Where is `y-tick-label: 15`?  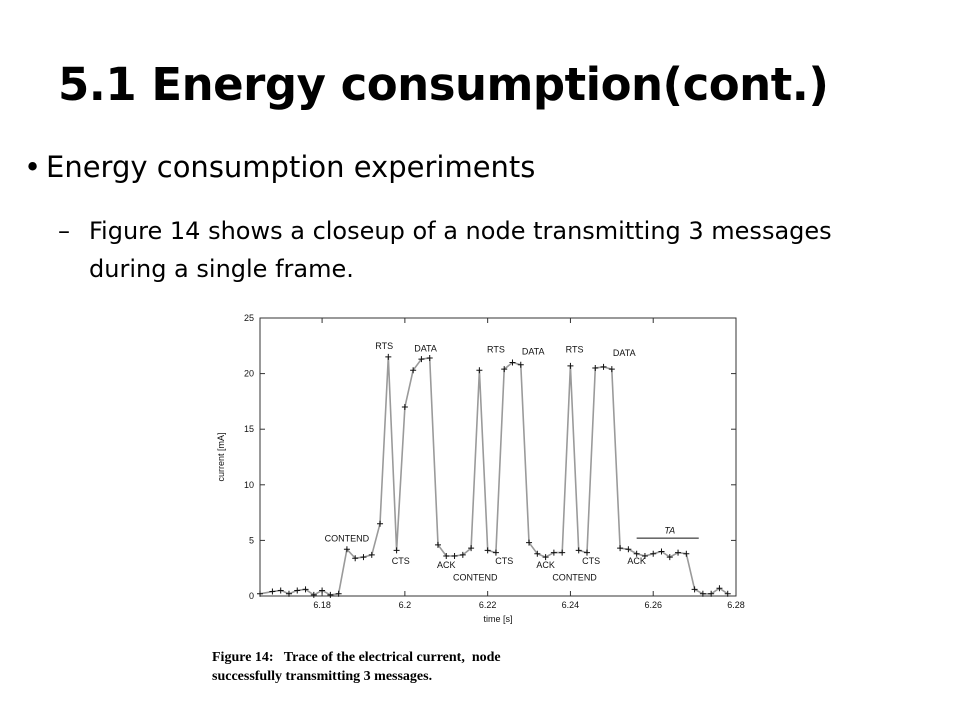 y-tick-label: 15 is located at coordinates (249, 429).